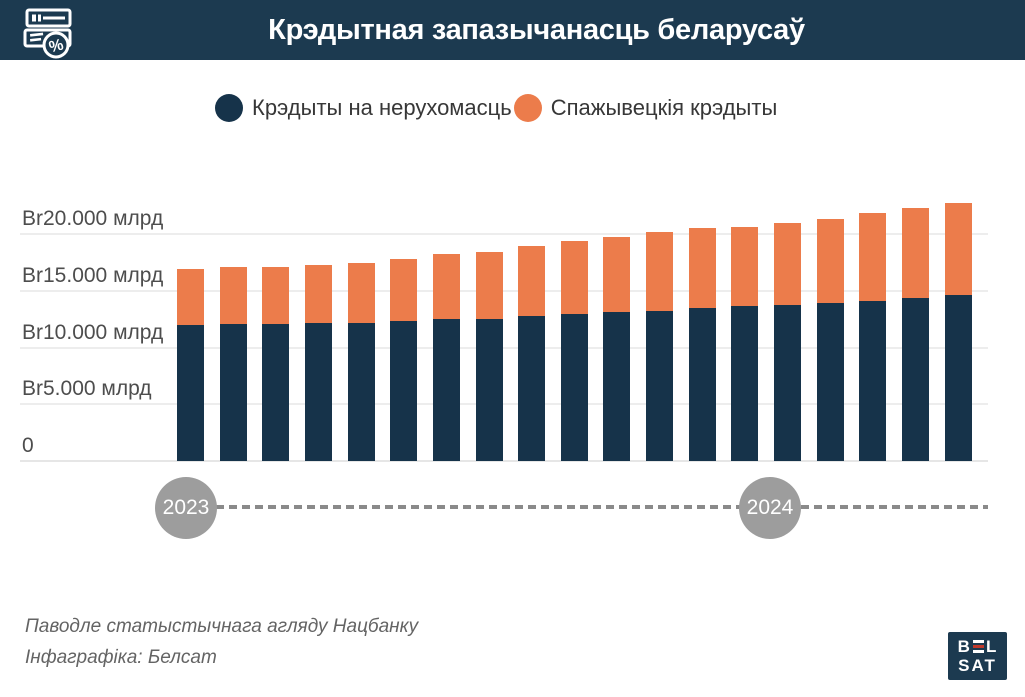 This screenshot has height=697, width=1025. What do you see at coordinates (977, 665) in the screenshot?
I see `belsat-logo-line2: SAT` at bounding box center [977, 665].